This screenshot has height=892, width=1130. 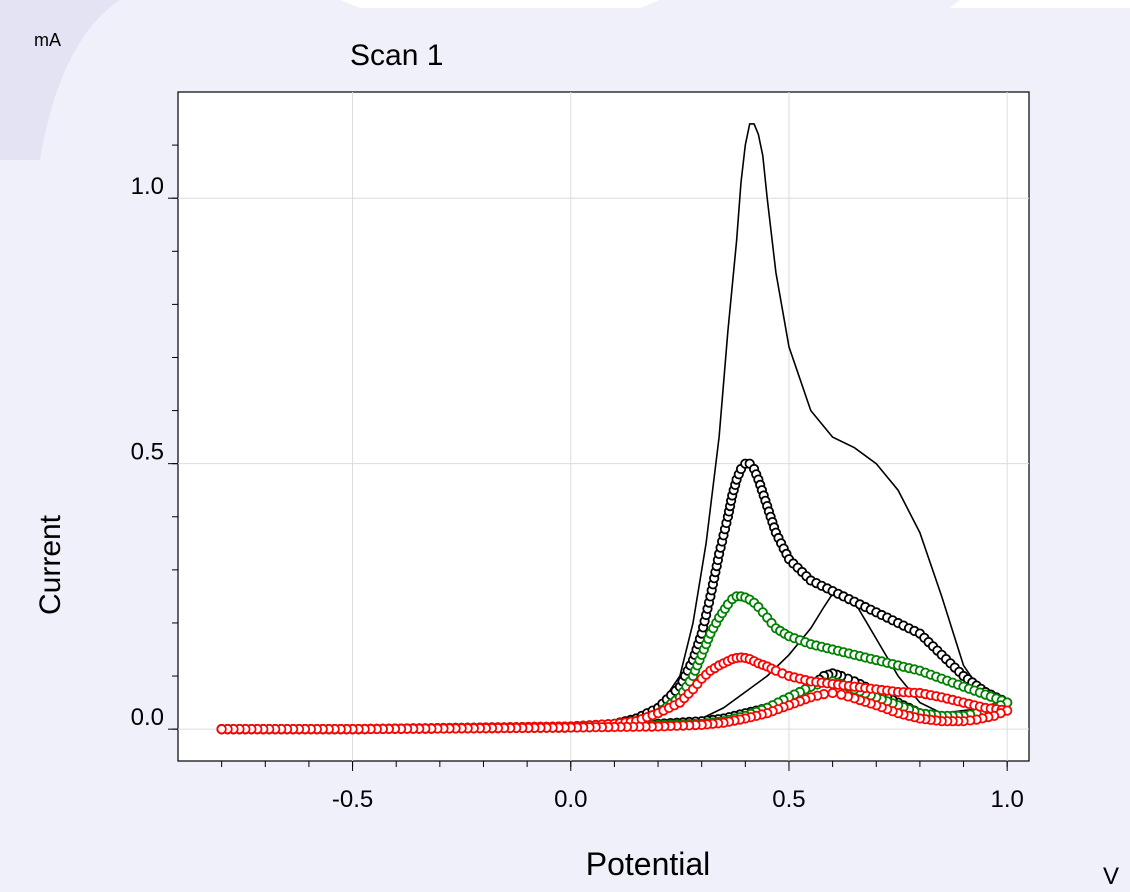 What do you see at coordinates (47, 40) in the screenshot?
I see `y-unit-label: mA` at bounding box center [47, 40].